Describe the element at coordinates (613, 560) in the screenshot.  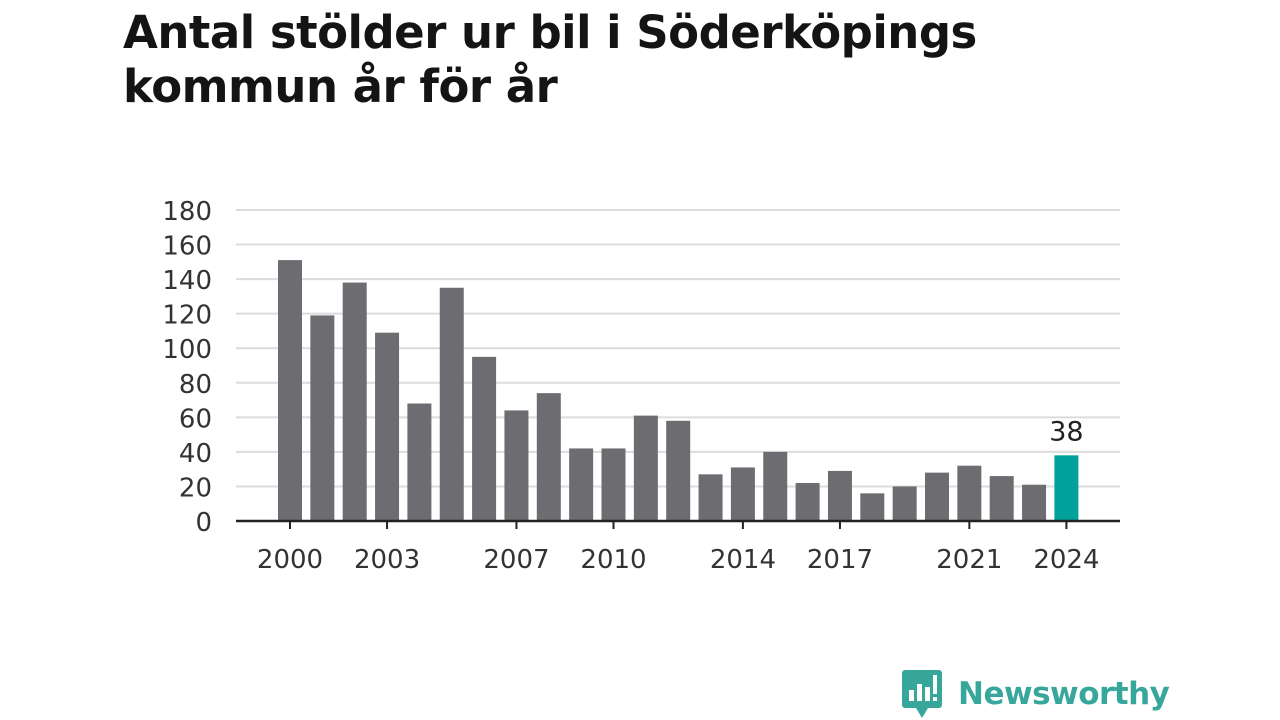
I see `x-tick-label: 2010` at that location.